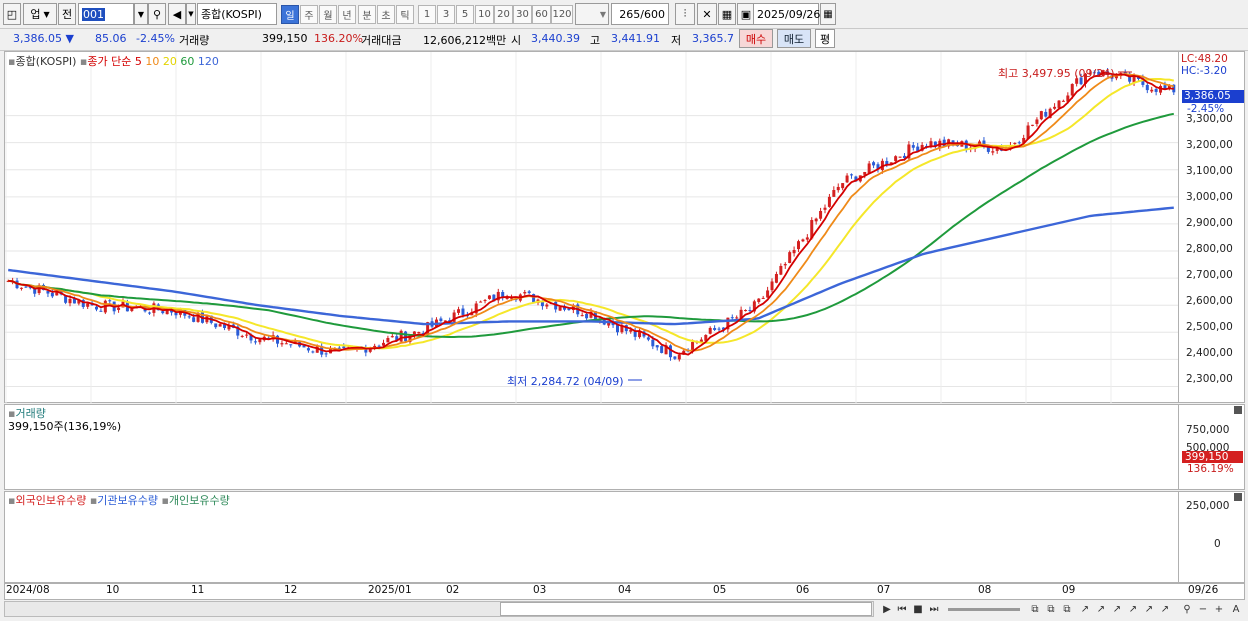  Describe the element at coordinates (794, 38) in the screenshot. I see `sell-button: 매도` at that location.